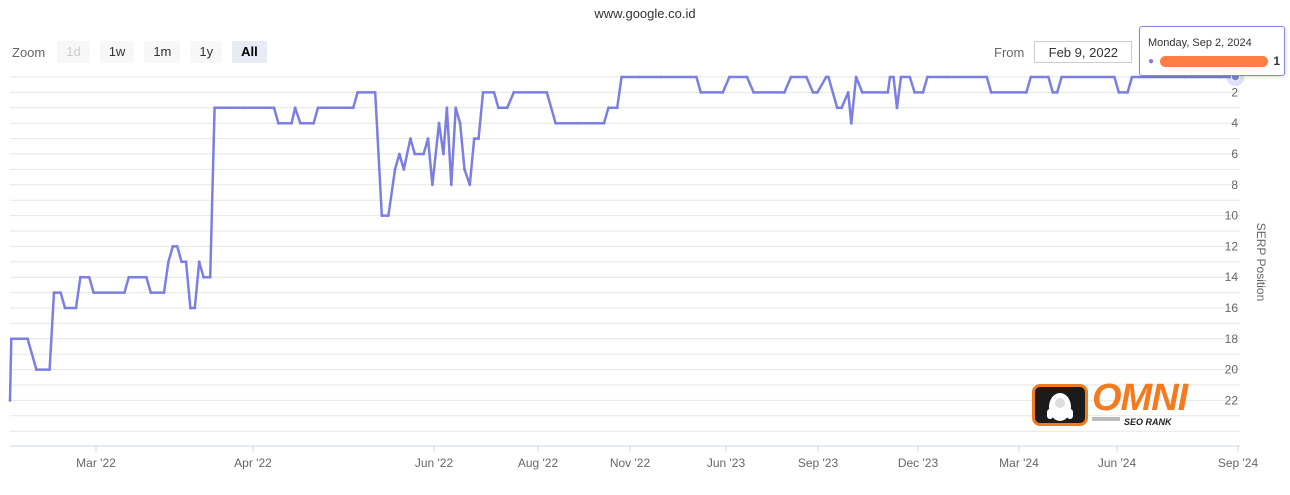 This screenshot has width=1290, height=495. I want to click on y-tick-label: 8, so click(1234, 185).